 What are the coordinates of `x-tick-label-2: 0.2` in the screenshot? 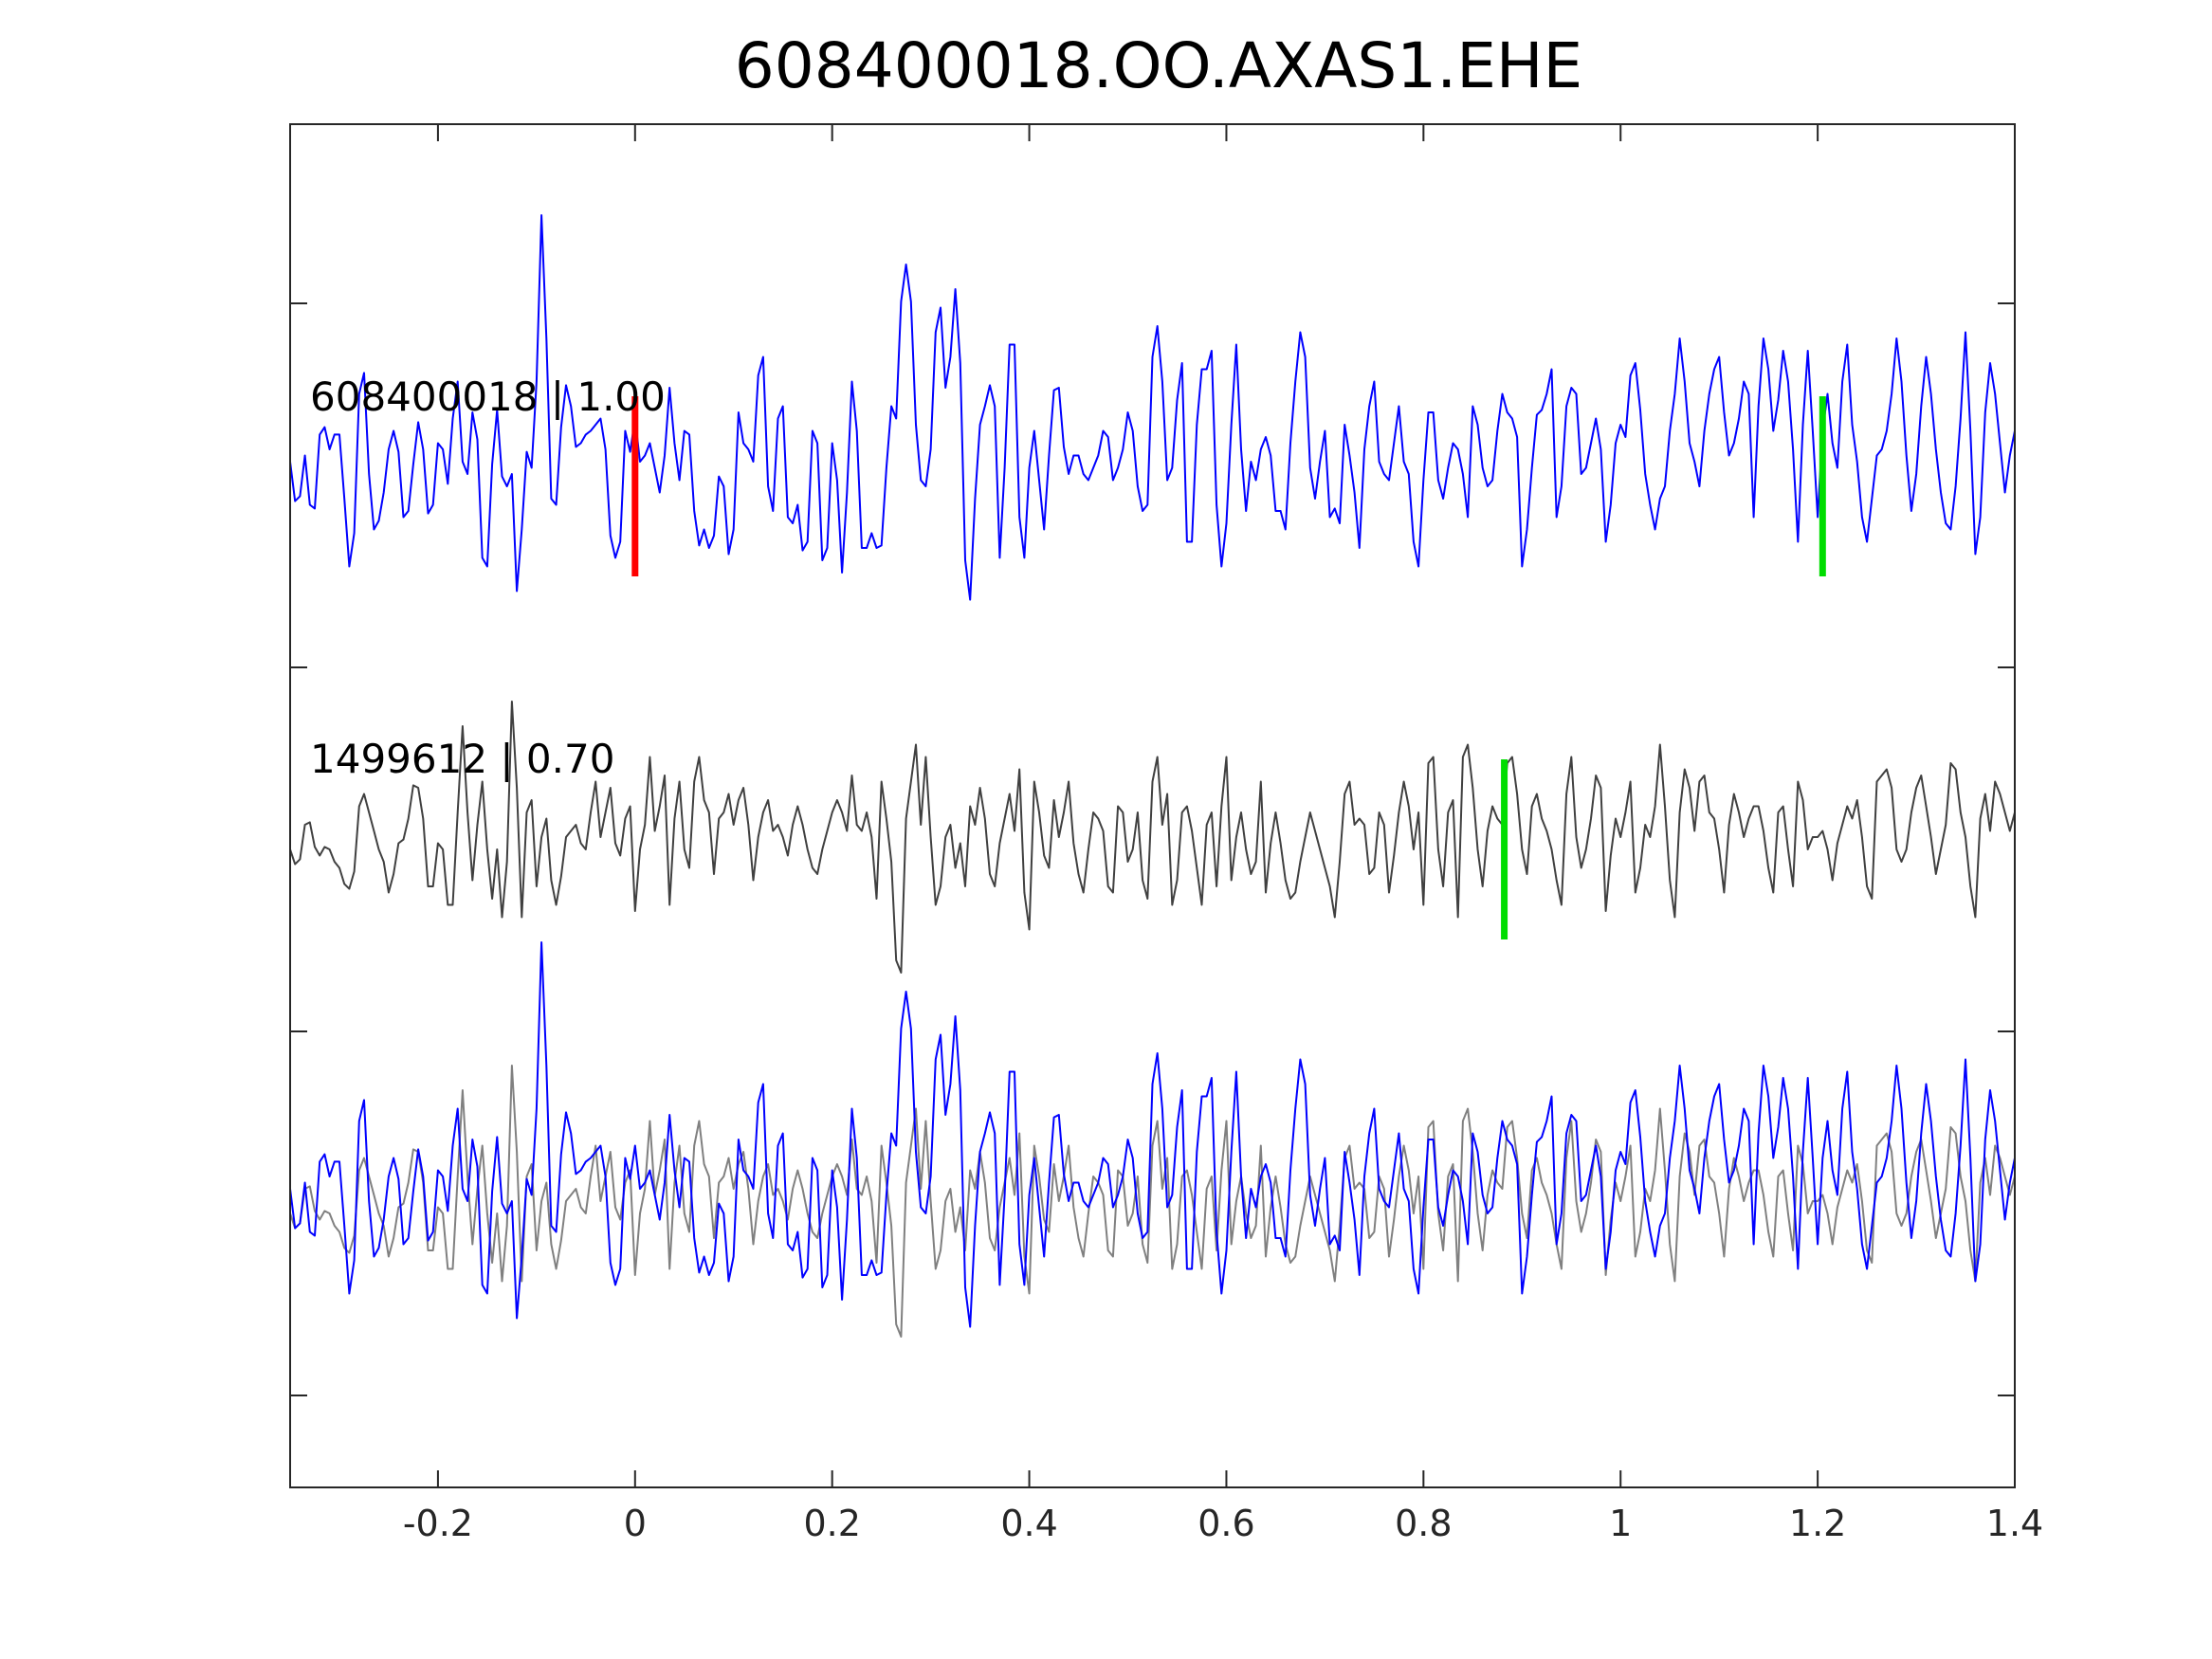 It's located at (831, 1523).